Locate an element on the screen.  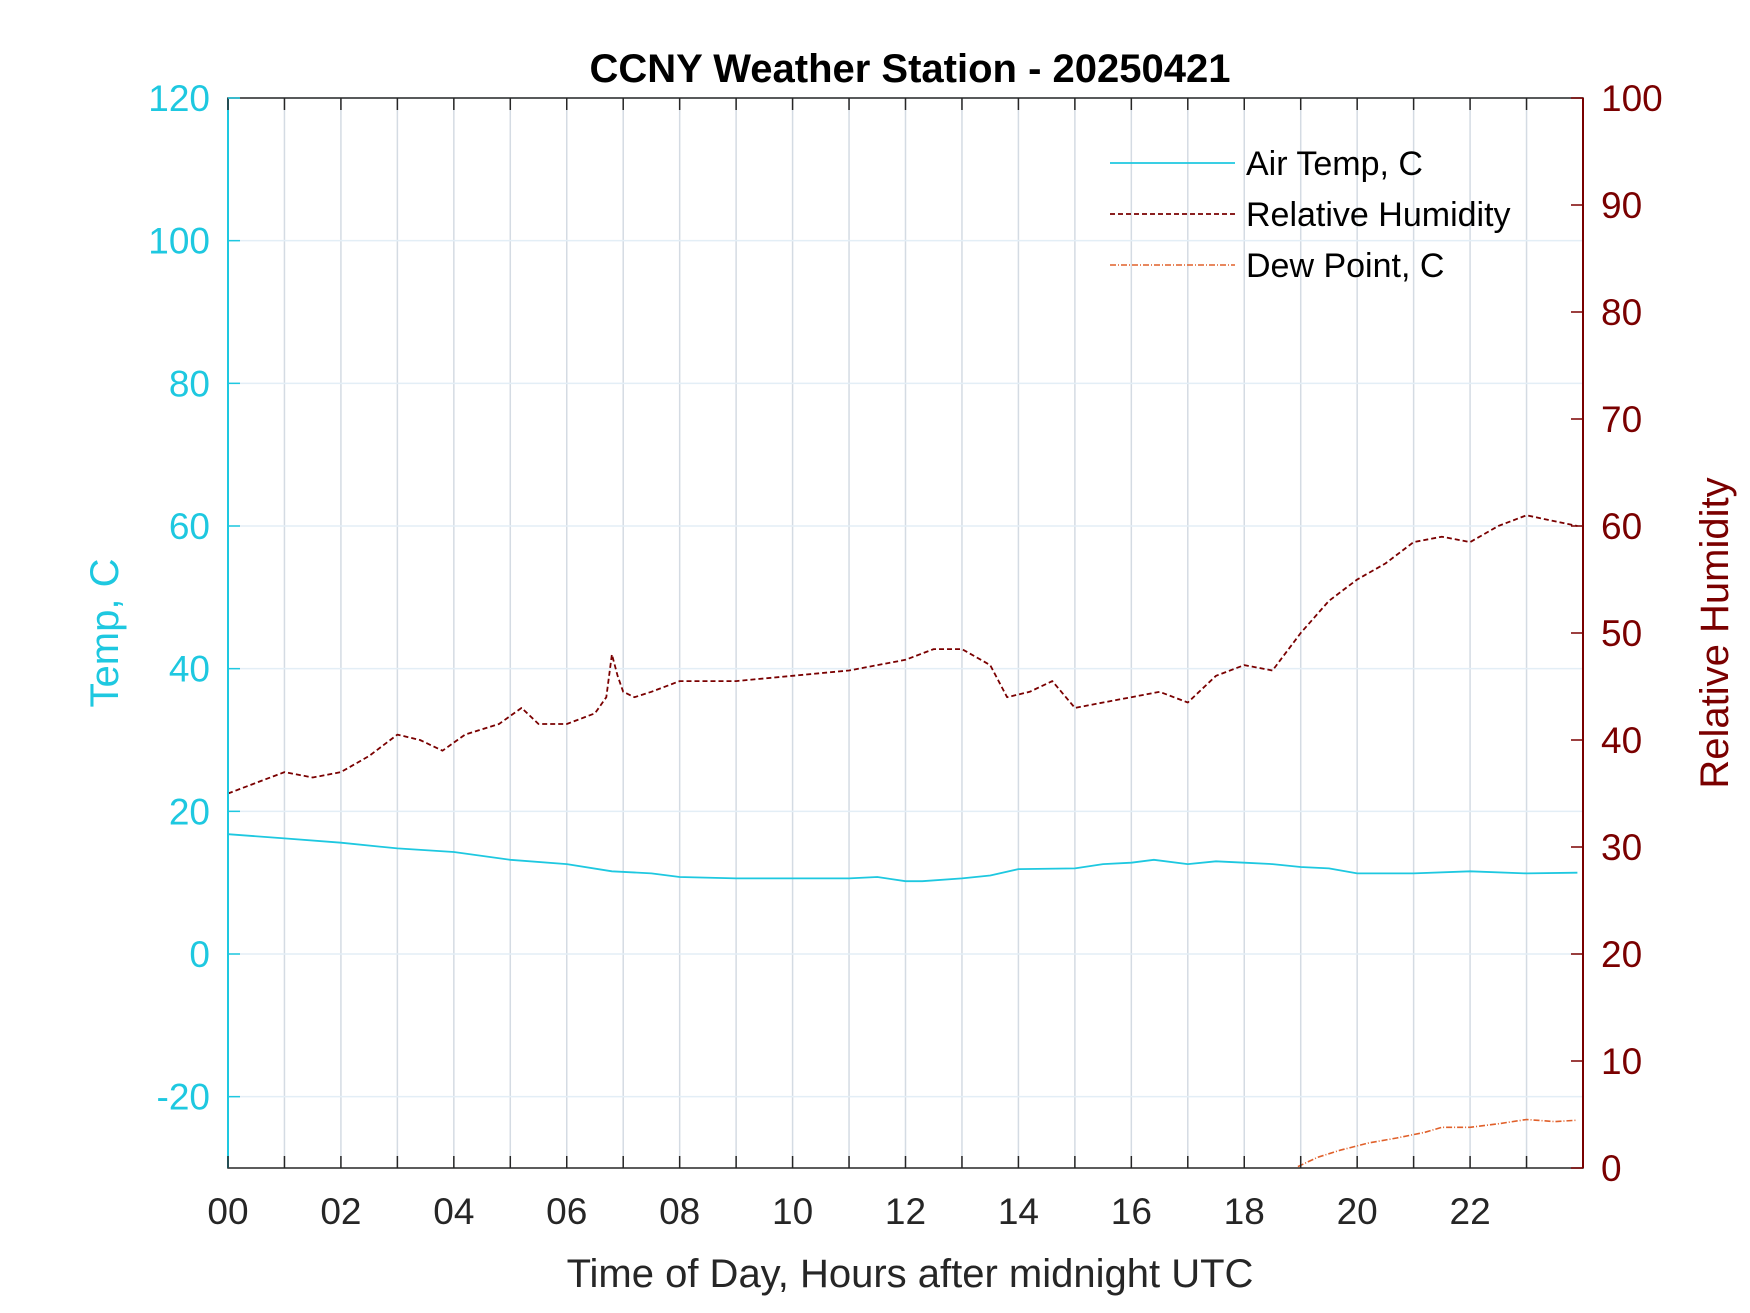
x-tick-label: 00 is located at coordinates (227, 1211).